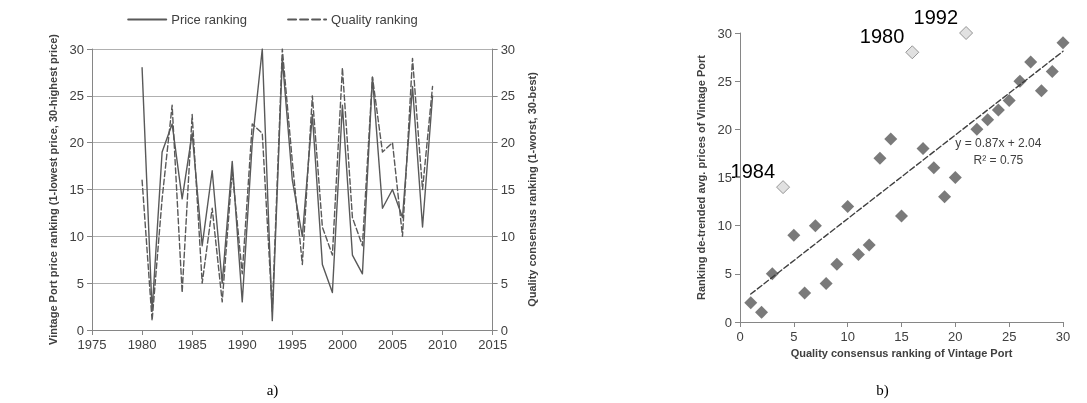 The height and width of the screenshot is (403, 1087). Describe the element at coordinates (504, 283) in the screenshot. I see `y2-tick-label: 5` at that location.